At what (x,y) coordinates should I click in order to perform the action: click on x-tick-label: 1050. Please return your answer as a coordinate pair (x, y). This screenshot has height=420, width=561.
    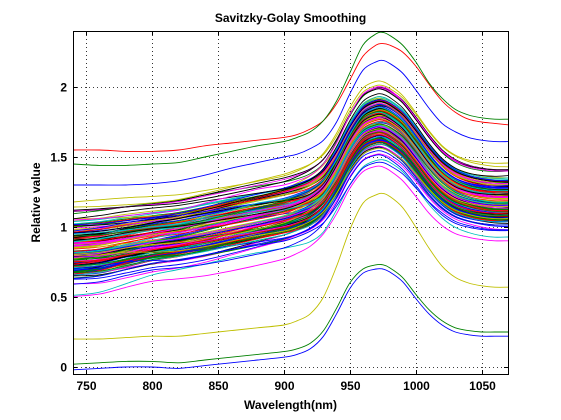
    Looking at the image, I should click on (482, 386).